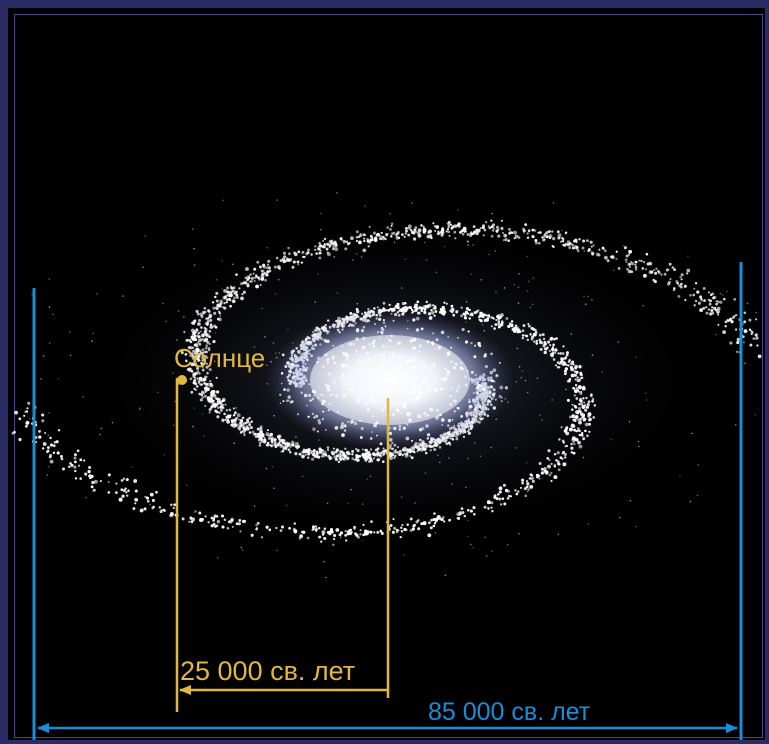 Image resolution: width=769 pixels, height=744 pixels. What do you see at coordinates (267, 671) in the screenshot?
I see `sun-distance-label: 25 000 св. лет` at bounding box center [267, 671].